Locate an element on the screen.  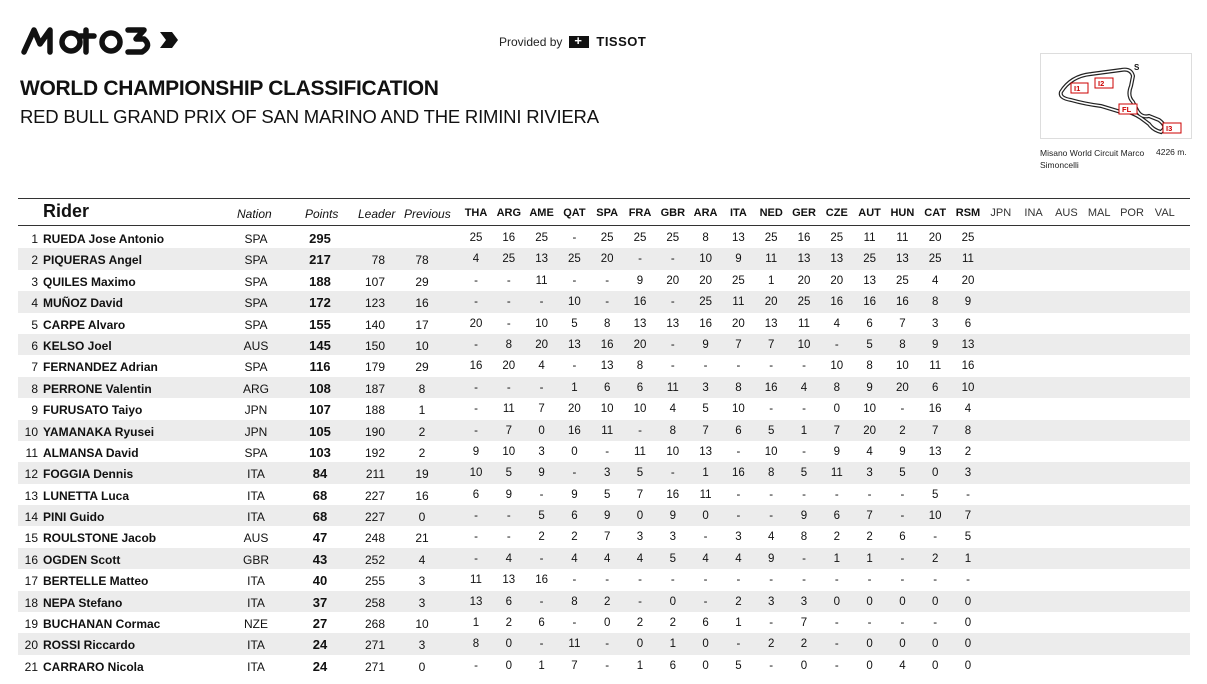
rider-points: 40 is located at coordinates (320, 581).